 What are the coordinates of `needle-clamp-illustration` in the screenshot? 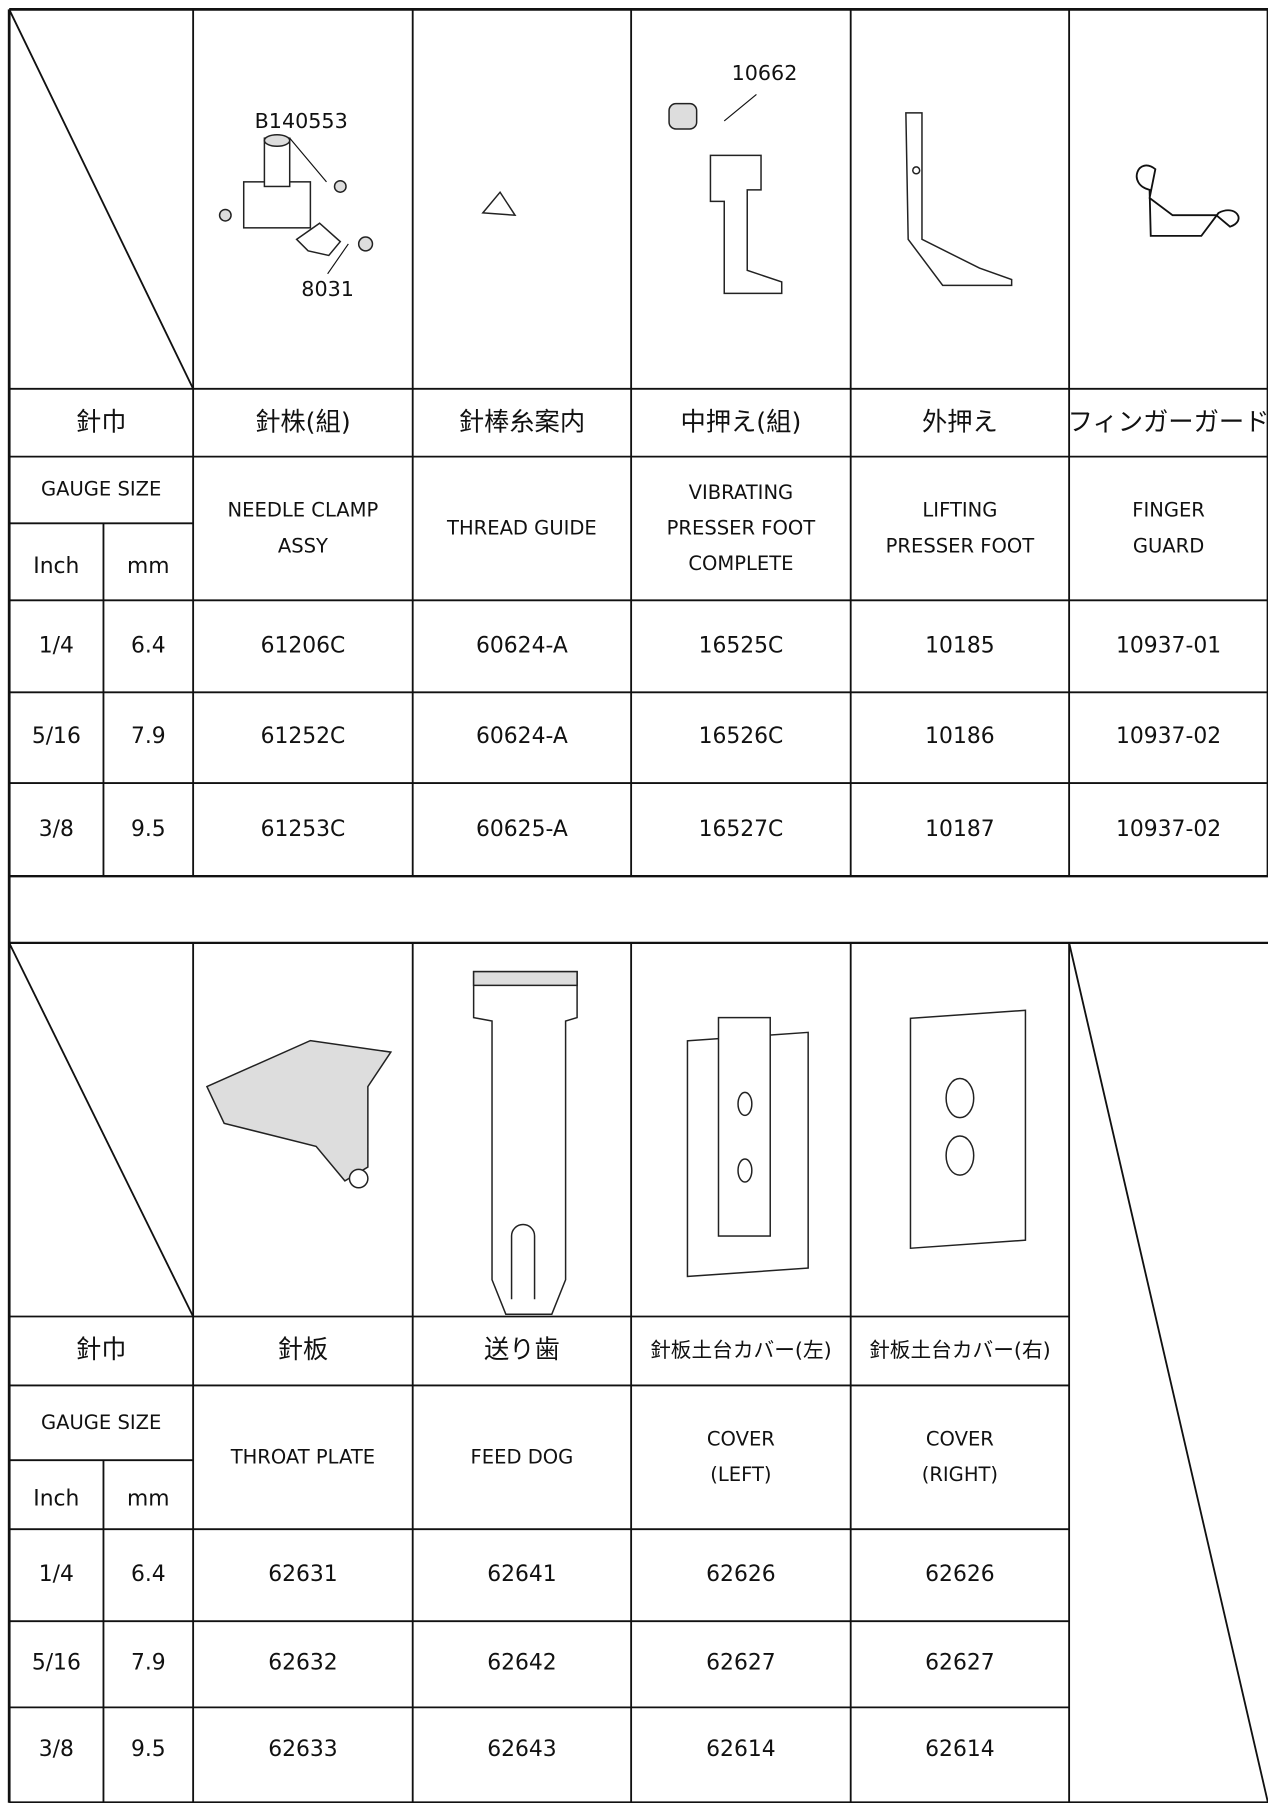 It's located at (296, 204).